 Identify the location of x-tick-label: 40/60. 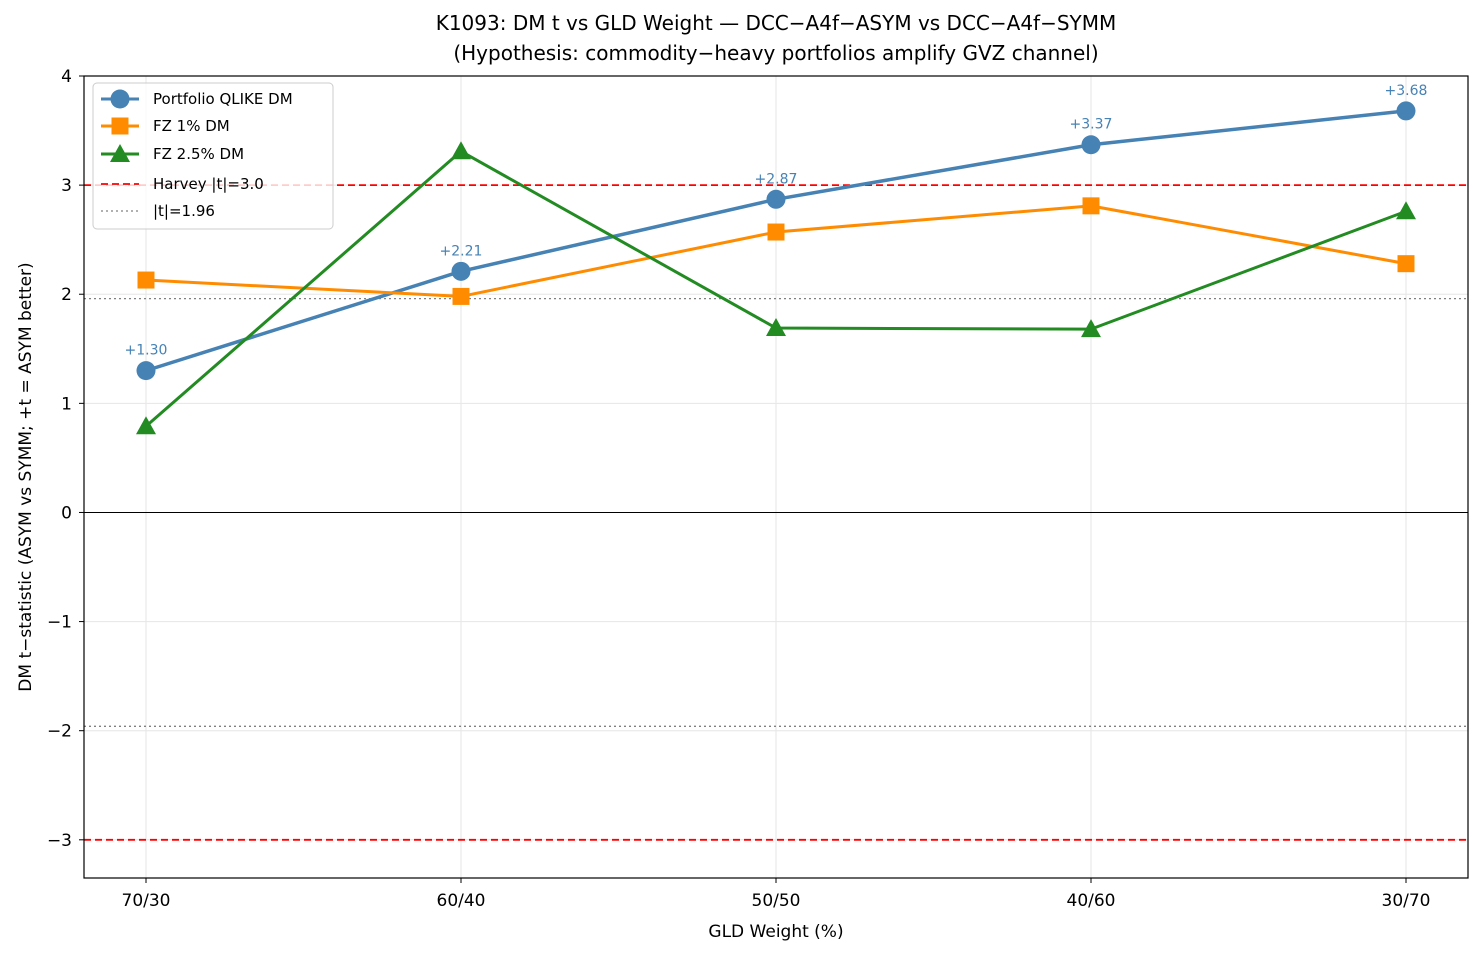
(1091, 901).